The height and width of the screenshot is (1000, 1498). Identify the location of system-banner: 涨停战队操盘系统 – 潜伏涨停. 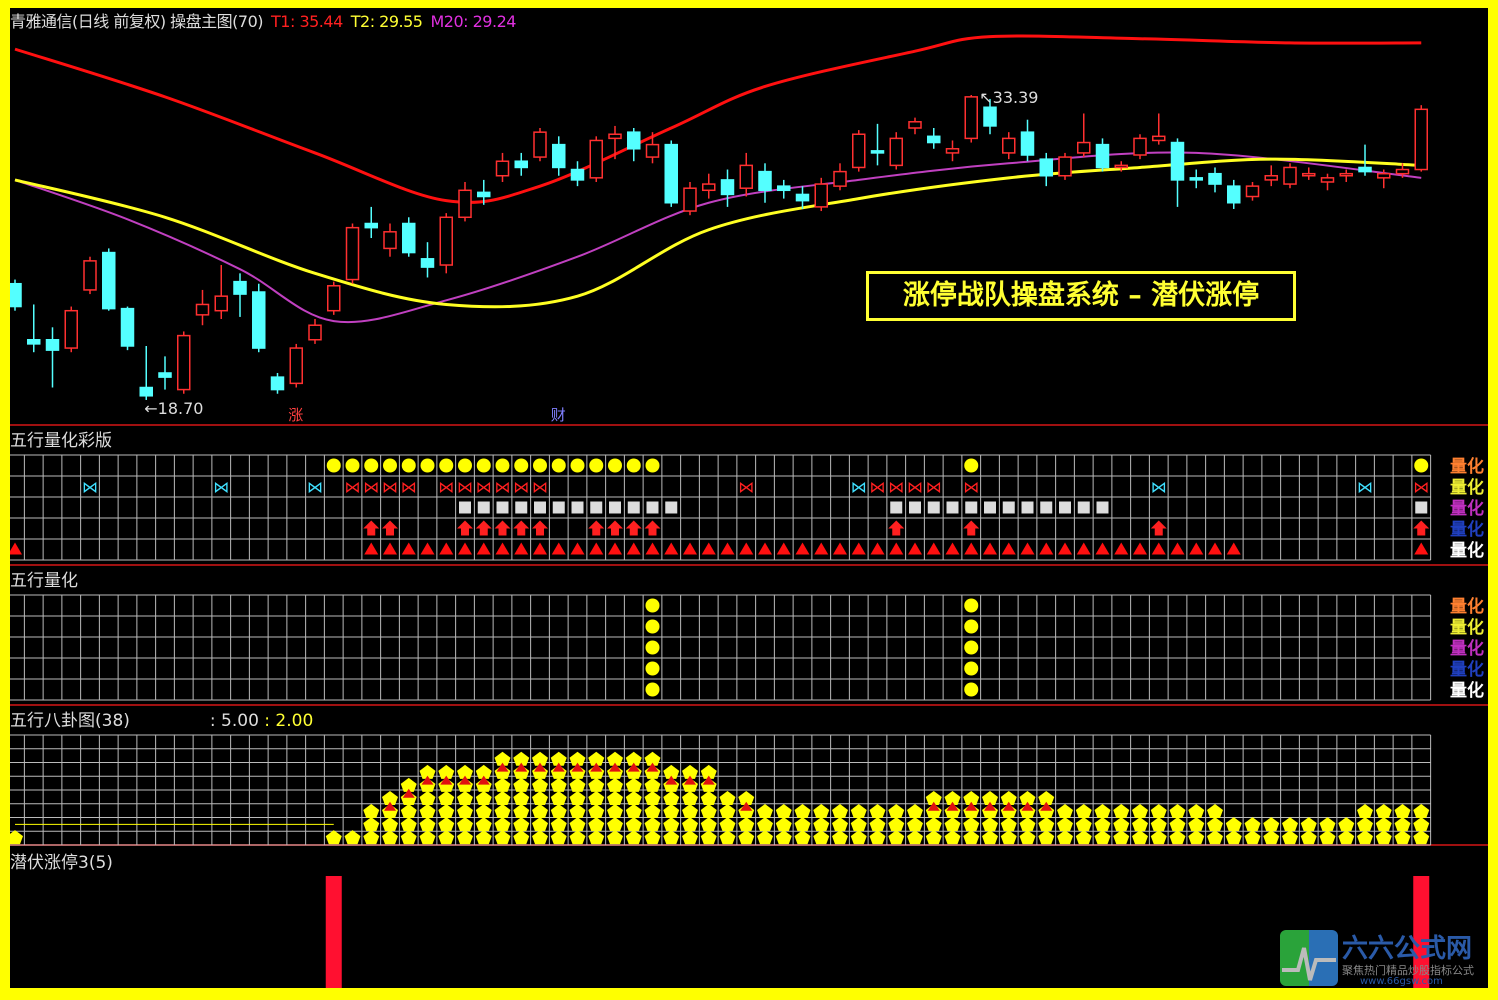
(1081, 296).